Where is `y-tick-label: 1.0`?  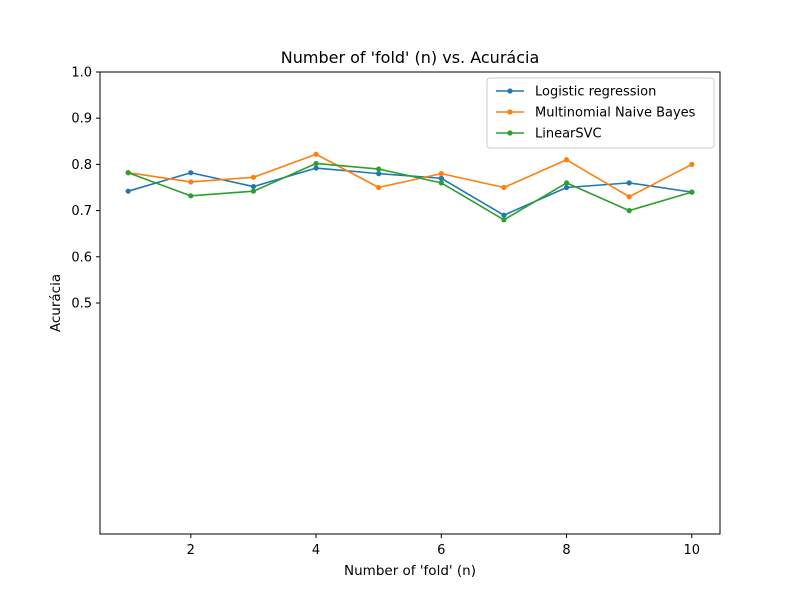
y-tick-label: 1.0 is located at coordinates (81, 73).